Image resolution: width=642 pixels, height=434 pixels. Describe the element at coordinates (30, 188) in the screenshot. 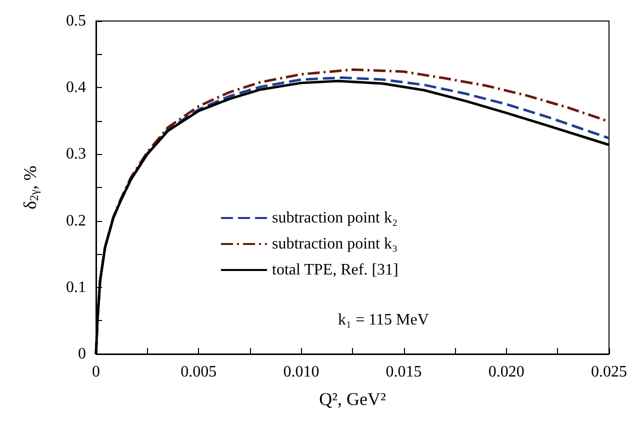

I see `y-axis-title: δ2γ, %` at that location.